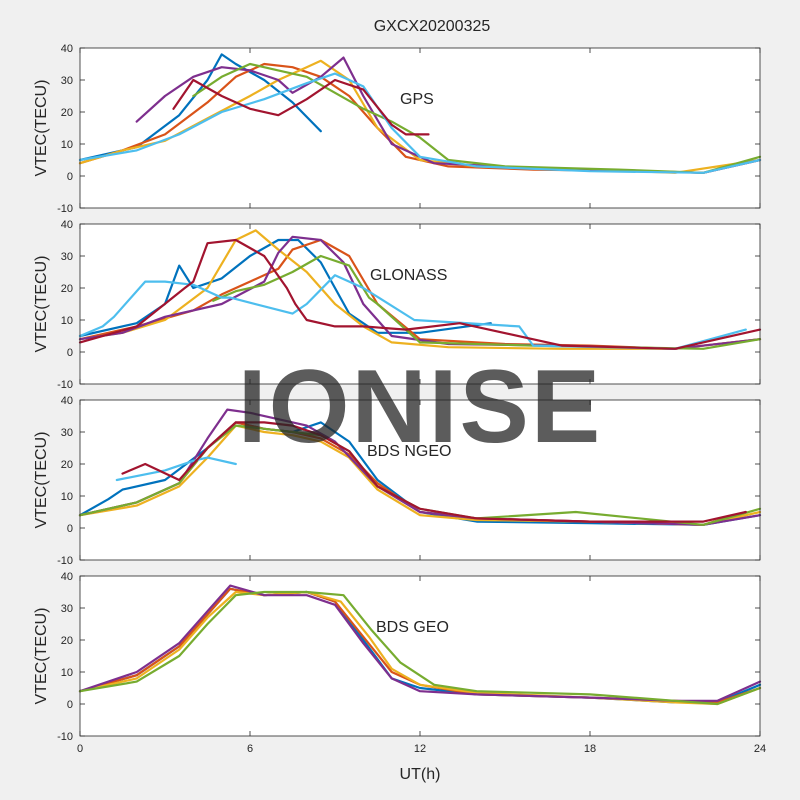 This screenshot has width=800, height=800. I want to click on panel-label: GPS, so click(417, 99).